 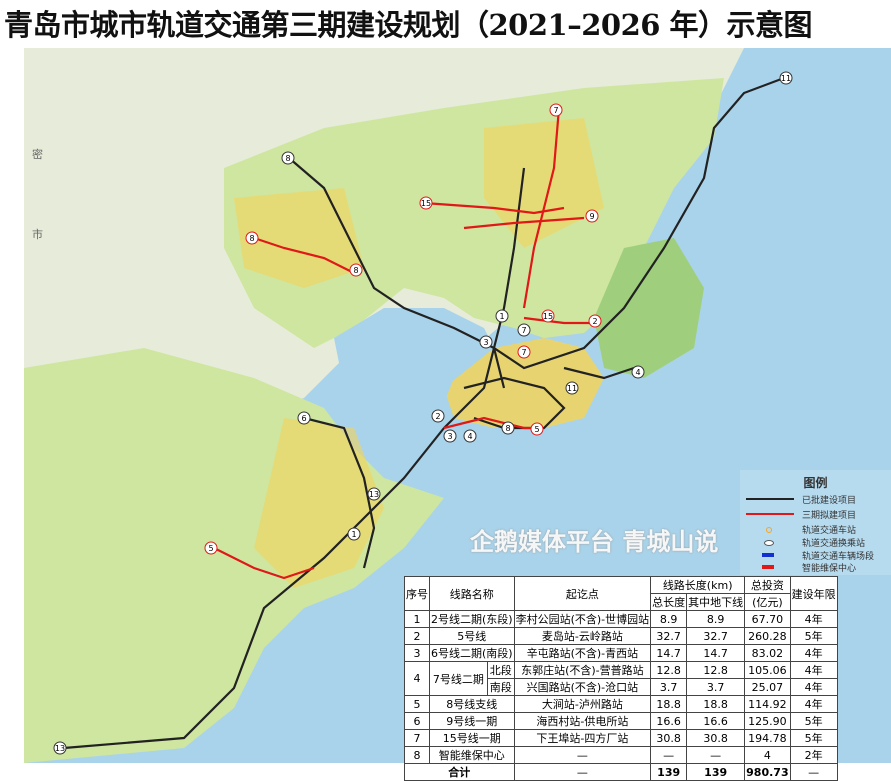 What do you see at coordinates (582, 772) in the screenshot?
I see `total-section: —` at bounding box center [582, 772].